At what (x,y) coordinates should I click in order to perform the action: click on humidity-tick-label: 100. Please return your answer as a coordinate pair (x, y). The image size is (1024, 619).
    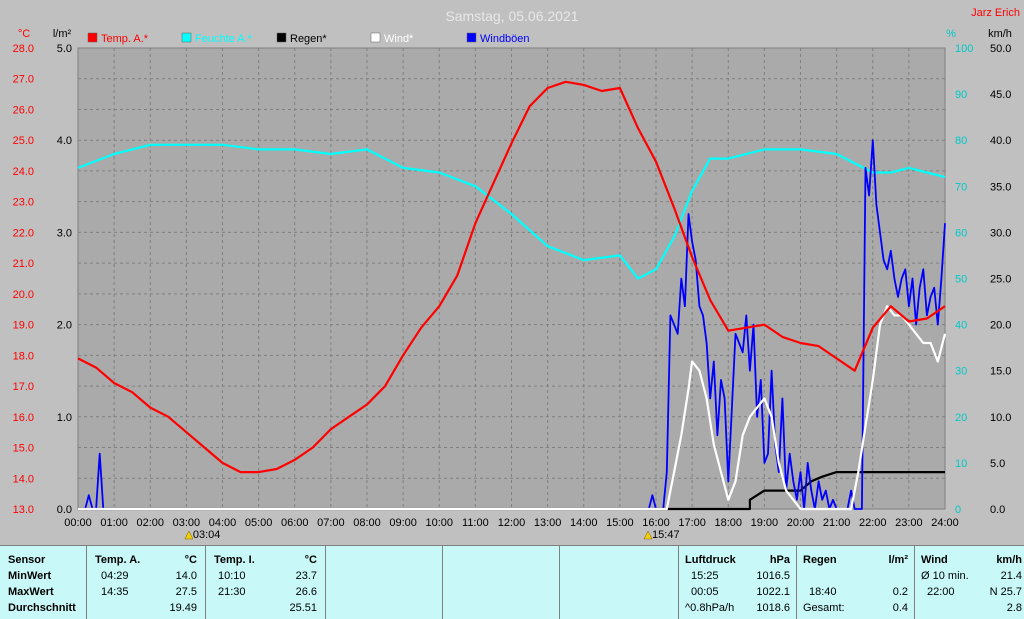
    Looking at the image, I should click on (964, 49).